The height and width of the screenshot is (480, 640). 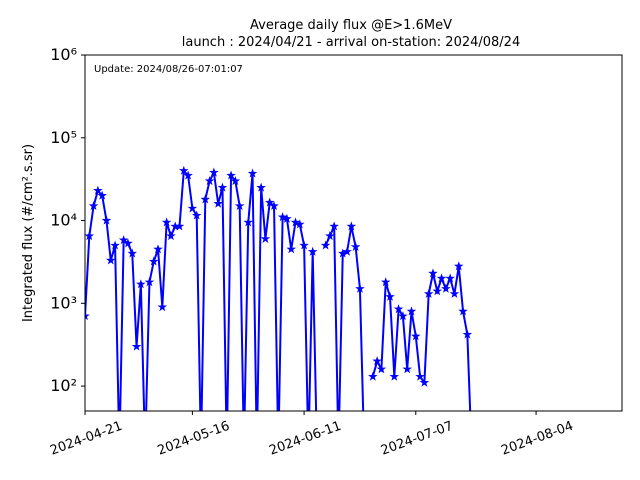 What do you see at coordinates (305, 439) in the screenshot?
I see `x-tick-label: 2024-06-11` at bounding box center [305, 439].